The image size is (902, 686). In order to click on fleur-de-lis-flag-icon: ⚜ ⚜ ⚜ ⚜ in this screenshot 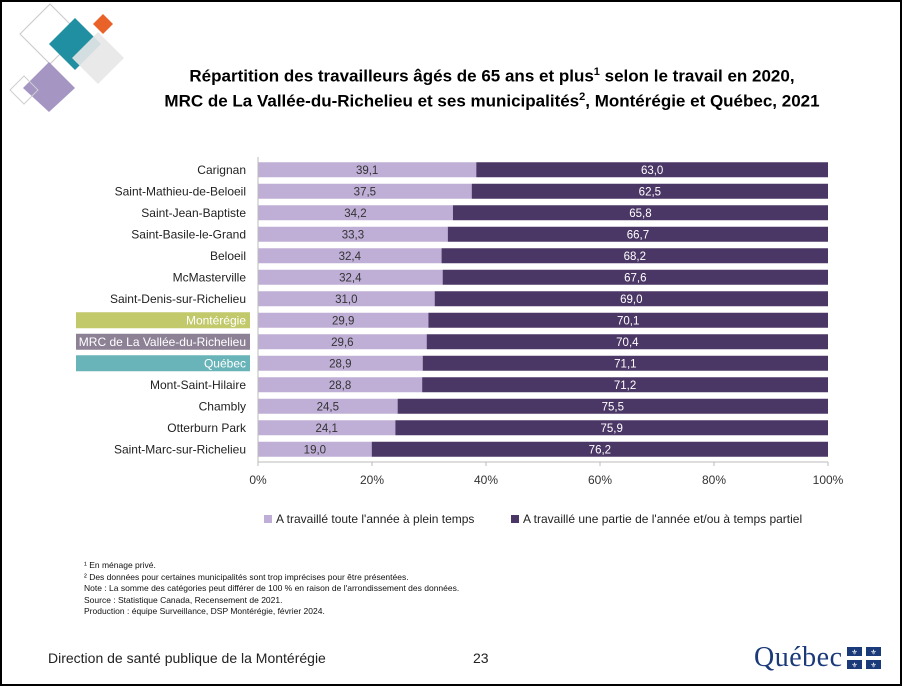, I will do `click(863, 658)`.